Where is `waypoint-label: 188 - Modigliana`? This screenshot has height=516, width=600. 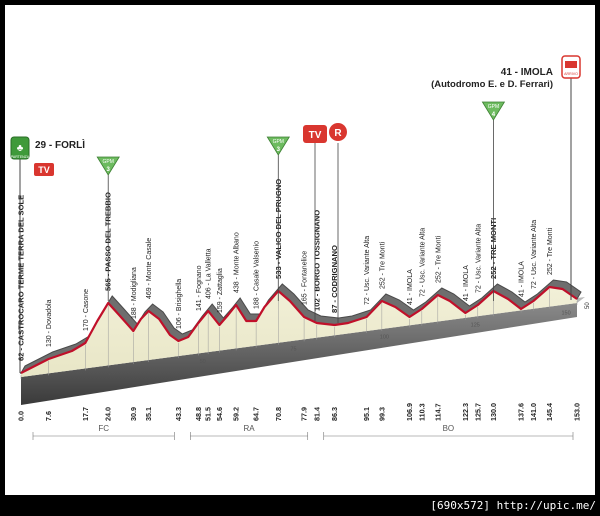
waypoint-label: 188 - Modigliana is located at coordinates (134, 293).